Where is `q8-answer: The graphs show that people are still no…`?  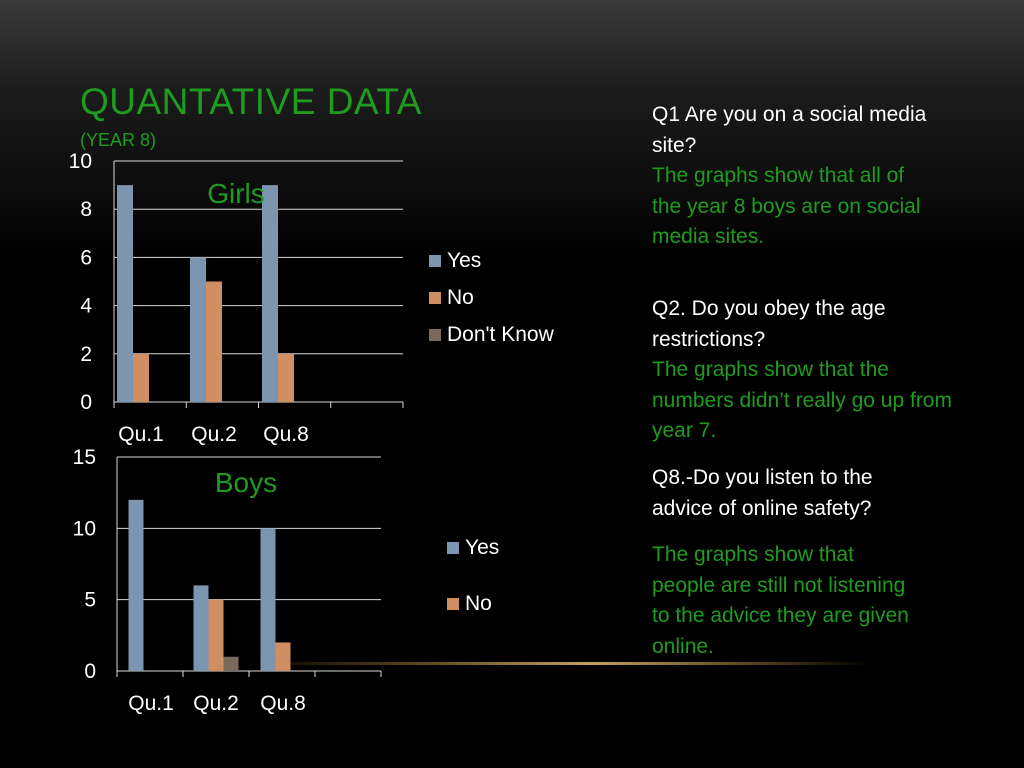
q8-answer: The graphs show that people are still no… is located at coordinates (780, 600).